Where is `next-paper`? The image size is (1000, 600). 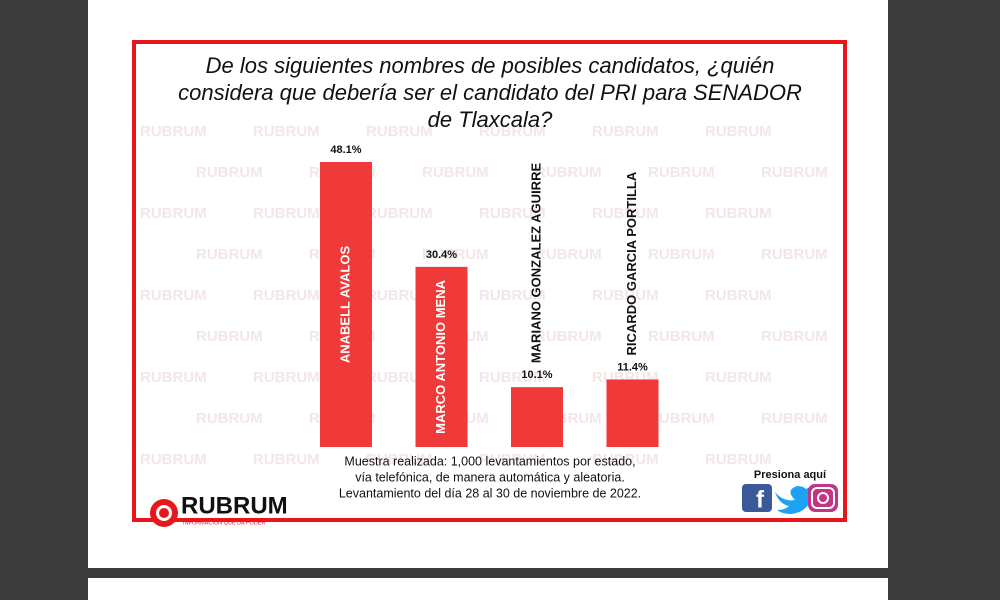 next-paper is located at coordinates (488, 589).